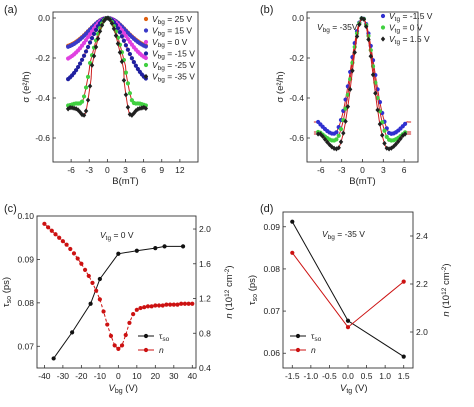 This screenshot has width=474, height=407. What do you see at coordinates (311, 376) in the screenshot?
I see `x-tick-label: -1.0` at bounding box center [311, 376].